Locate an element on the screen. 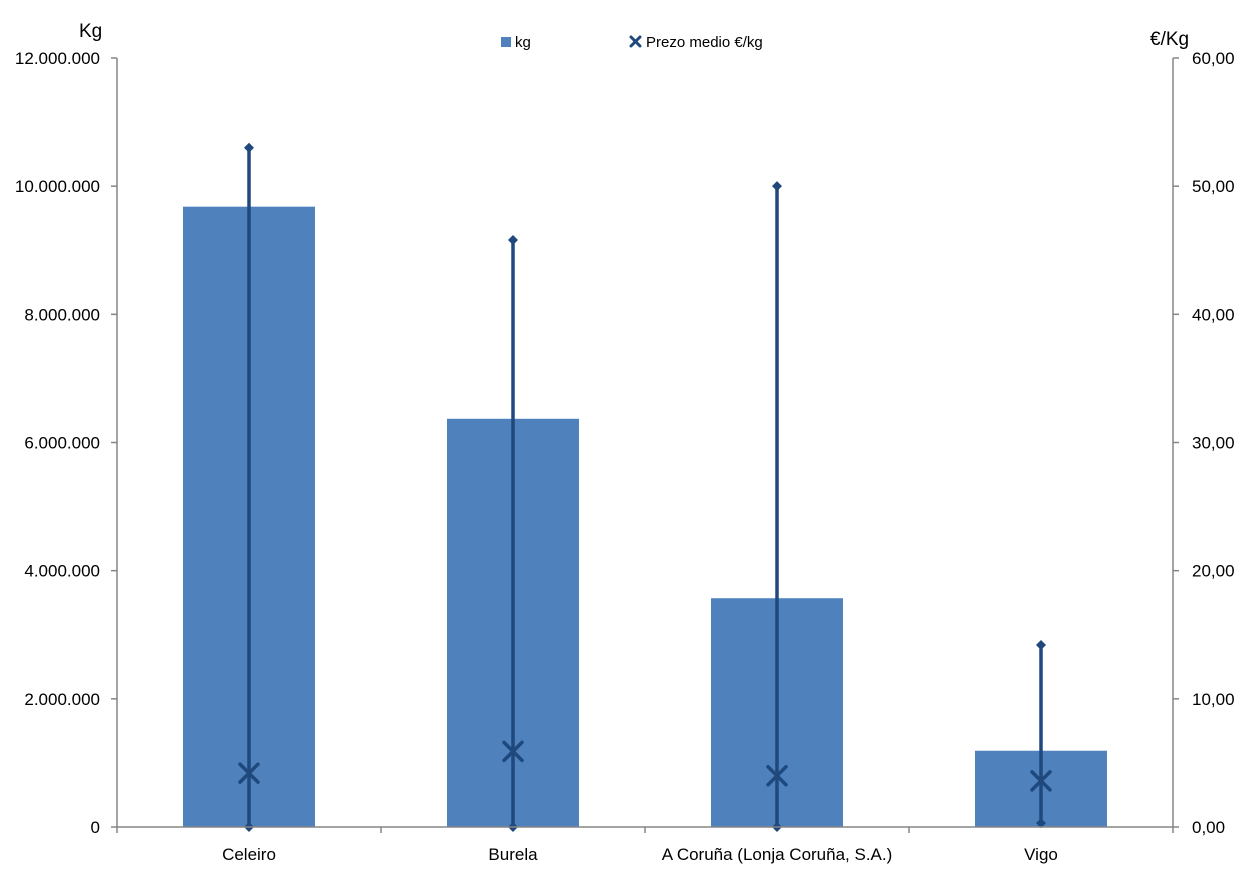 This screenshot has width=1243, height=895. category-label-1: Burela is located at coordinates (513, 854).